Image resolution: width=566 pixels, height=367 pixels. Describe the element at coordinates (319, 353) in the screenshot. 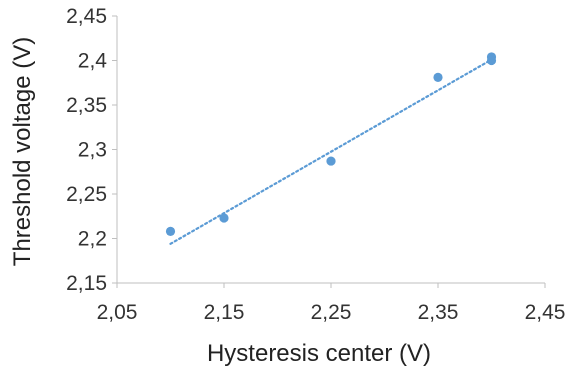

I see `x-axis-title: Hysteresis center (V)` at that location.